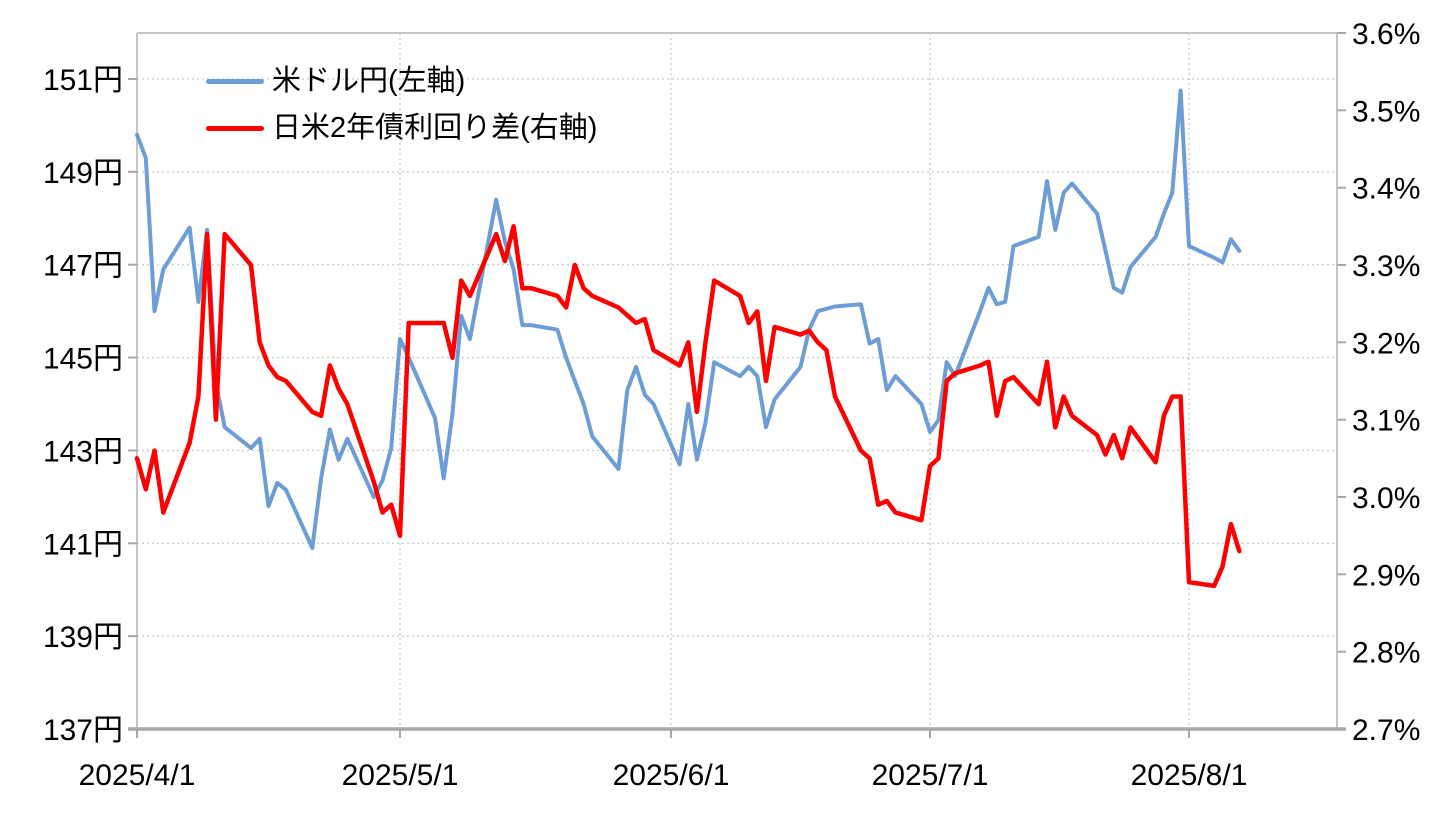  I want to click on right-axis-label: 3.4%, so click(1386, 189).